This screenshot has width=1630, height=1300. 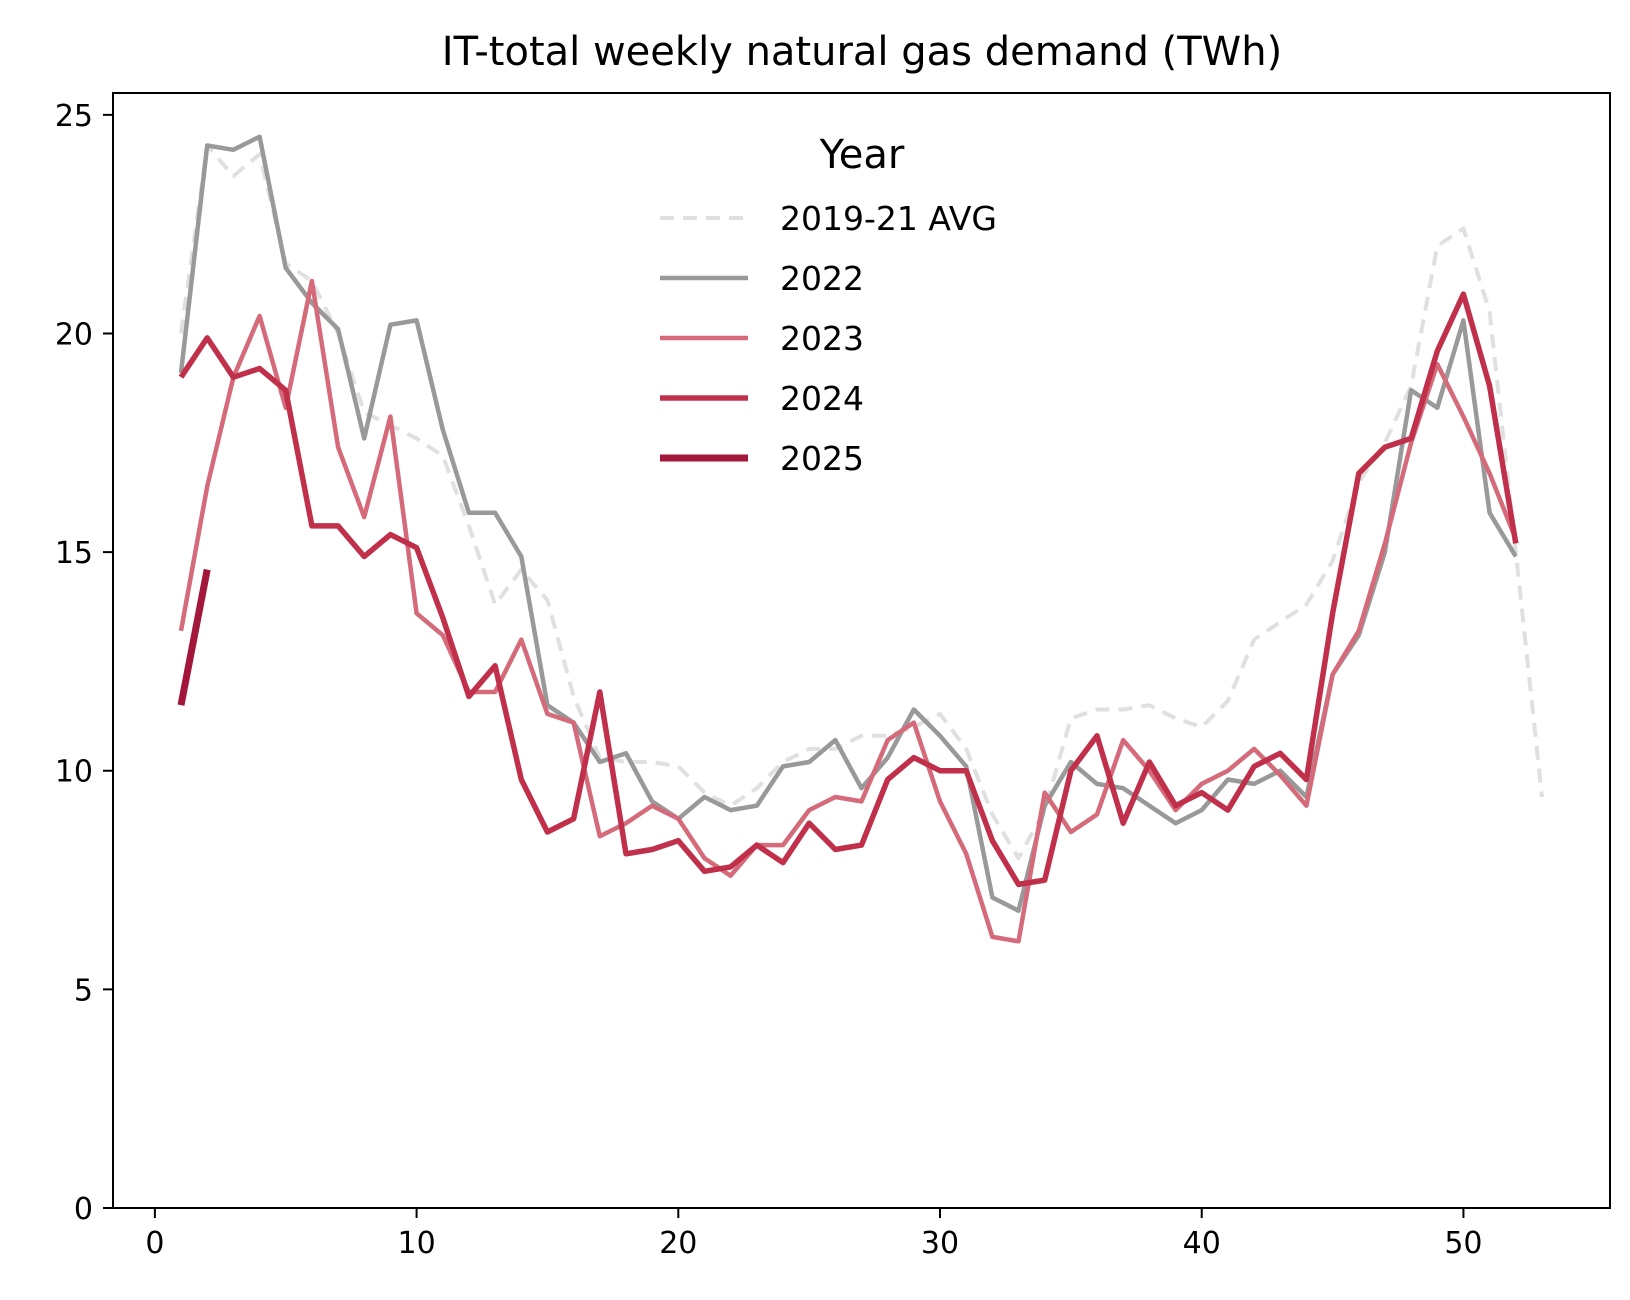 What do you see at coordinates (74, 553) in the screenshot?
I see `y-tick-label: 15` at bounding box center [74, 553].